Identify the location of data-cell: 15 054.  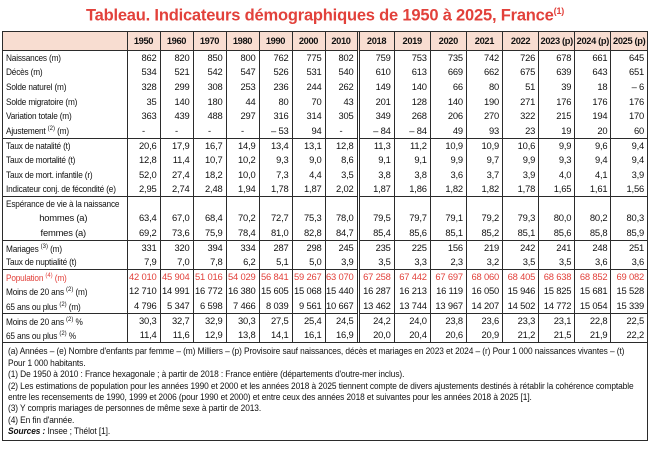
(592, 306).